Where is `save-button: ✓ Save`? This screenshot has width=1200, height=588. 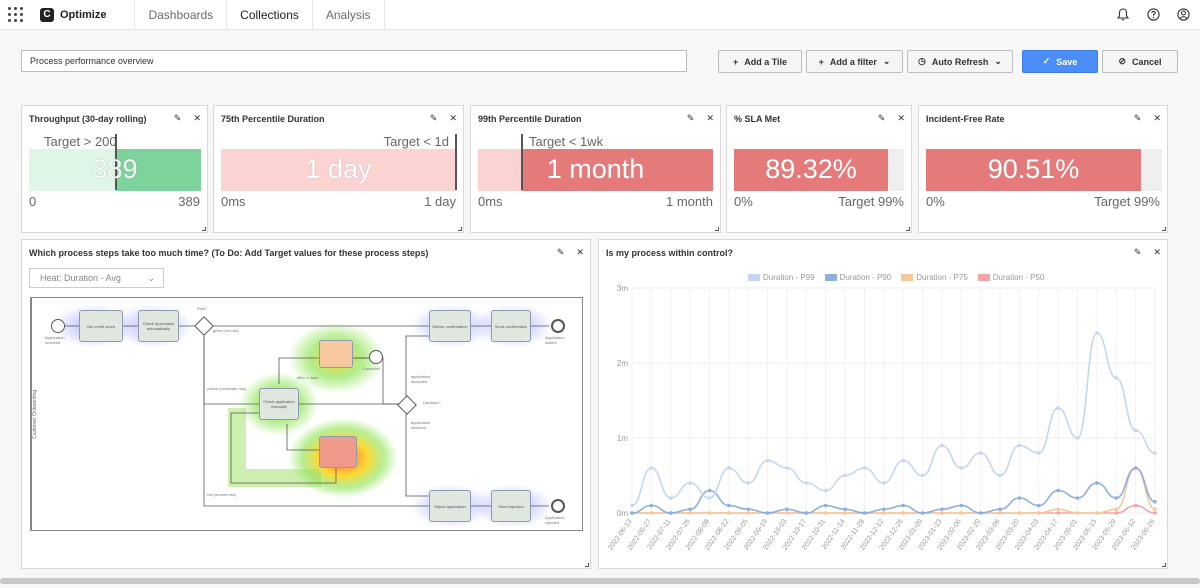 save-button: ✓ Save is located at coordinates (1060, 61).